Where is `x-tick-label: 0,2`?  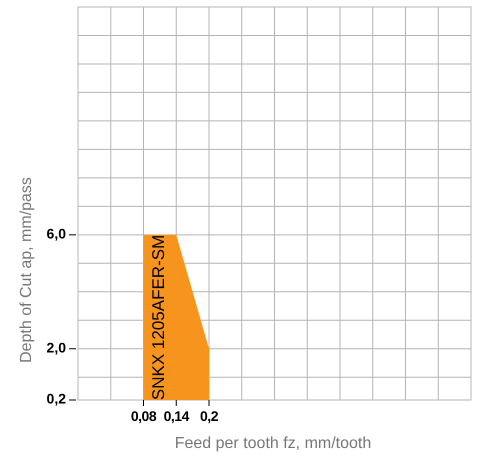
x-tick-label: 0,2 is located at coordinates (209, 416).